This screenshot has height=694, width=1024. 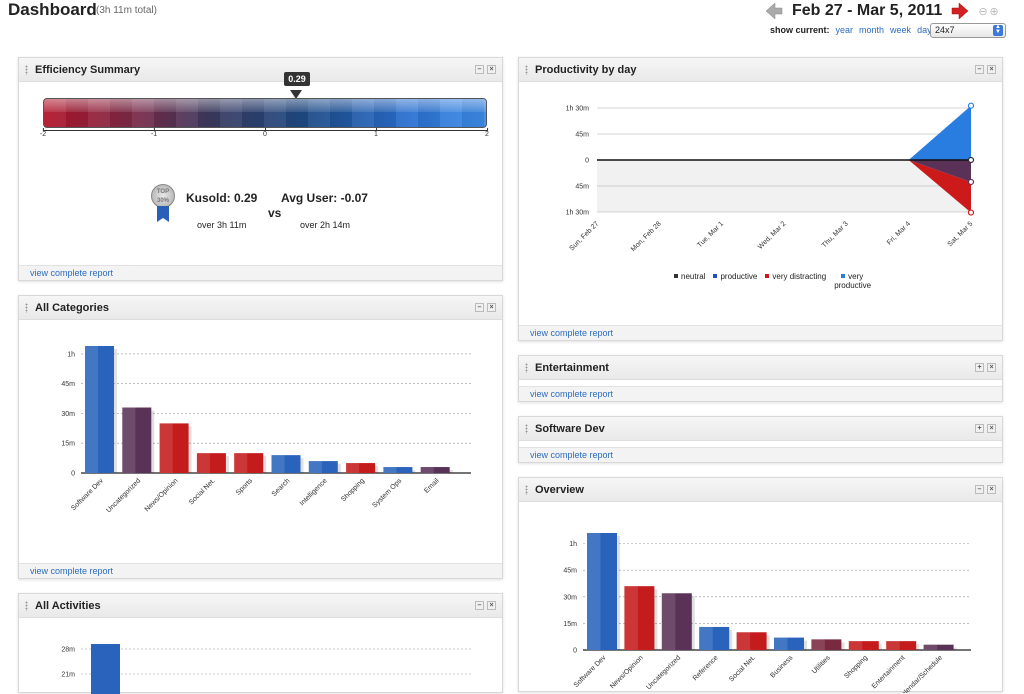 What do you see at coordinates (266, 669) in the screenshot?
I see `all-activities-chart: 21m 28m` at bounding box center [266, 669].